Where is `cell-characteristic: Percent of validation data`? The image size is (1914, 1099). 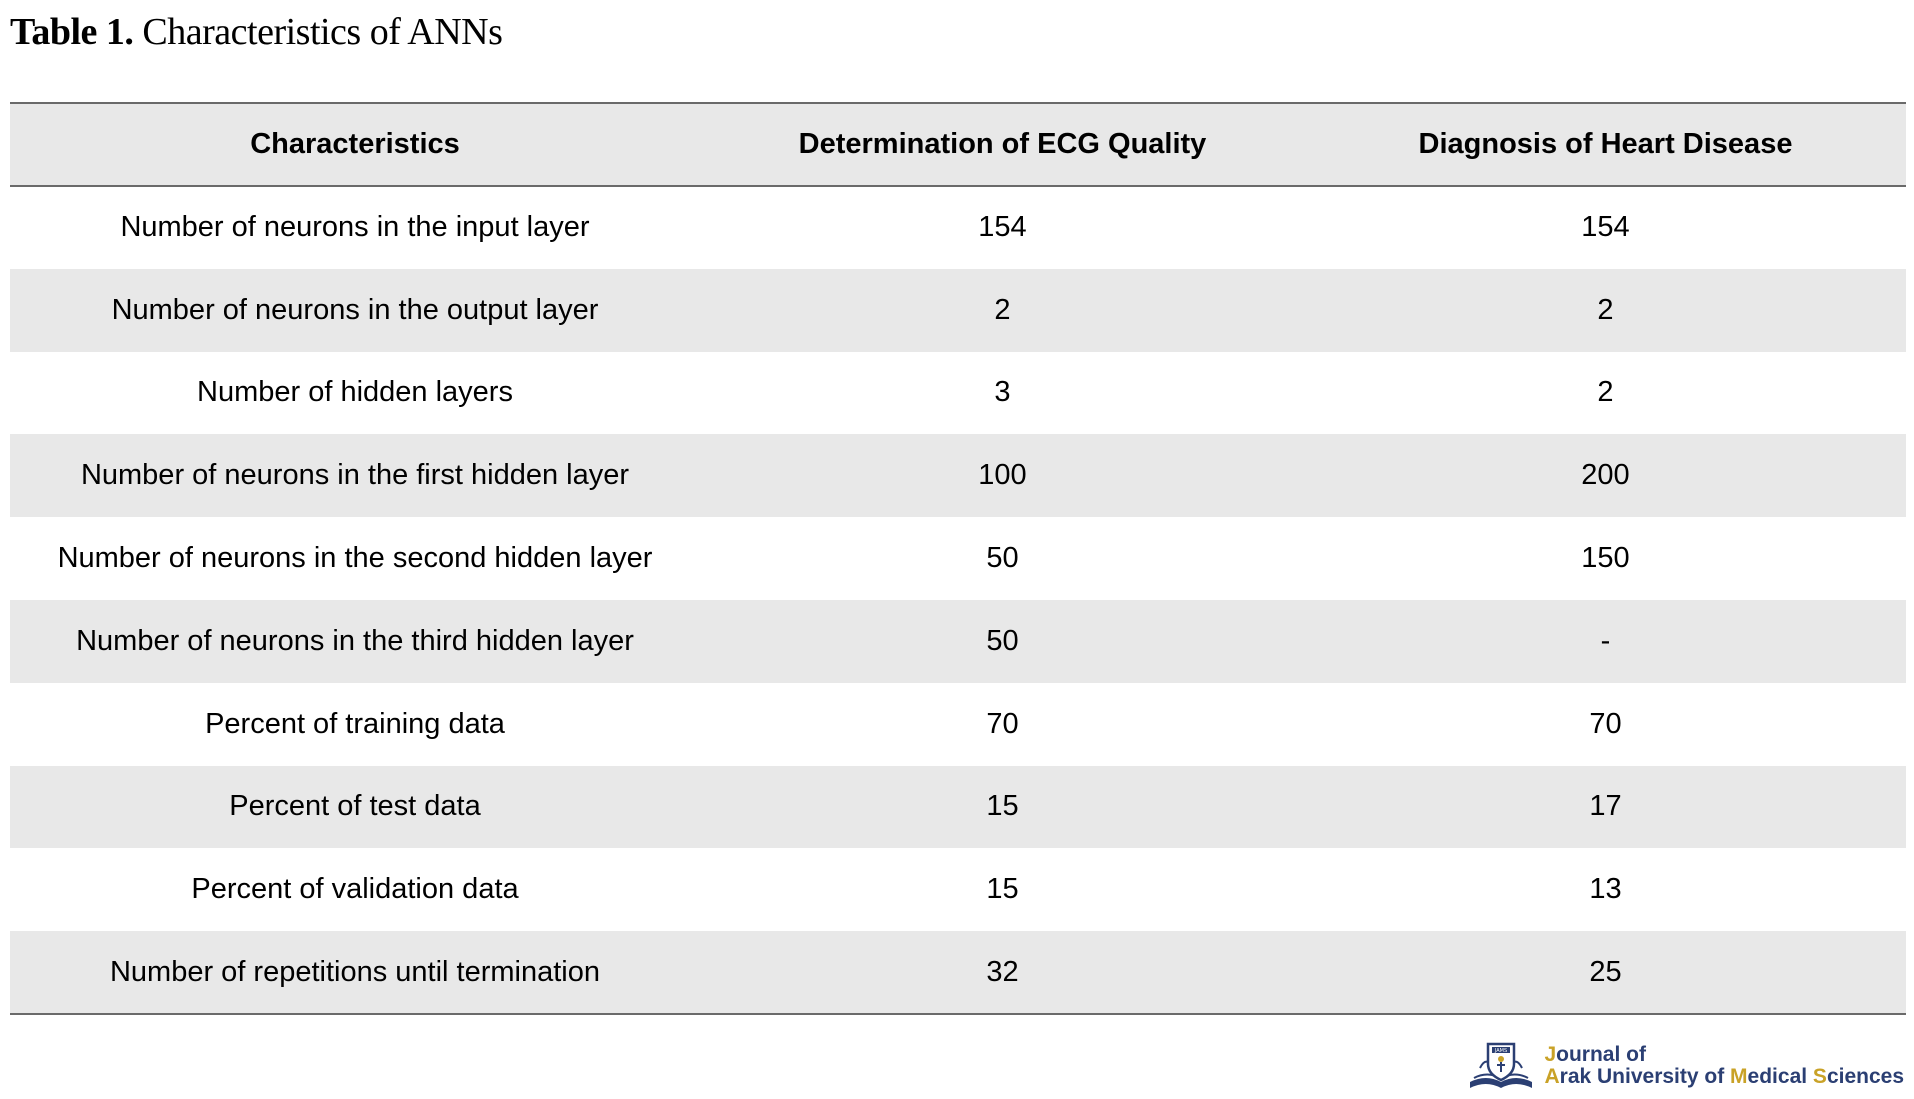 cell-characteristic: Percent of validation data is located at coordinates (355, 889).